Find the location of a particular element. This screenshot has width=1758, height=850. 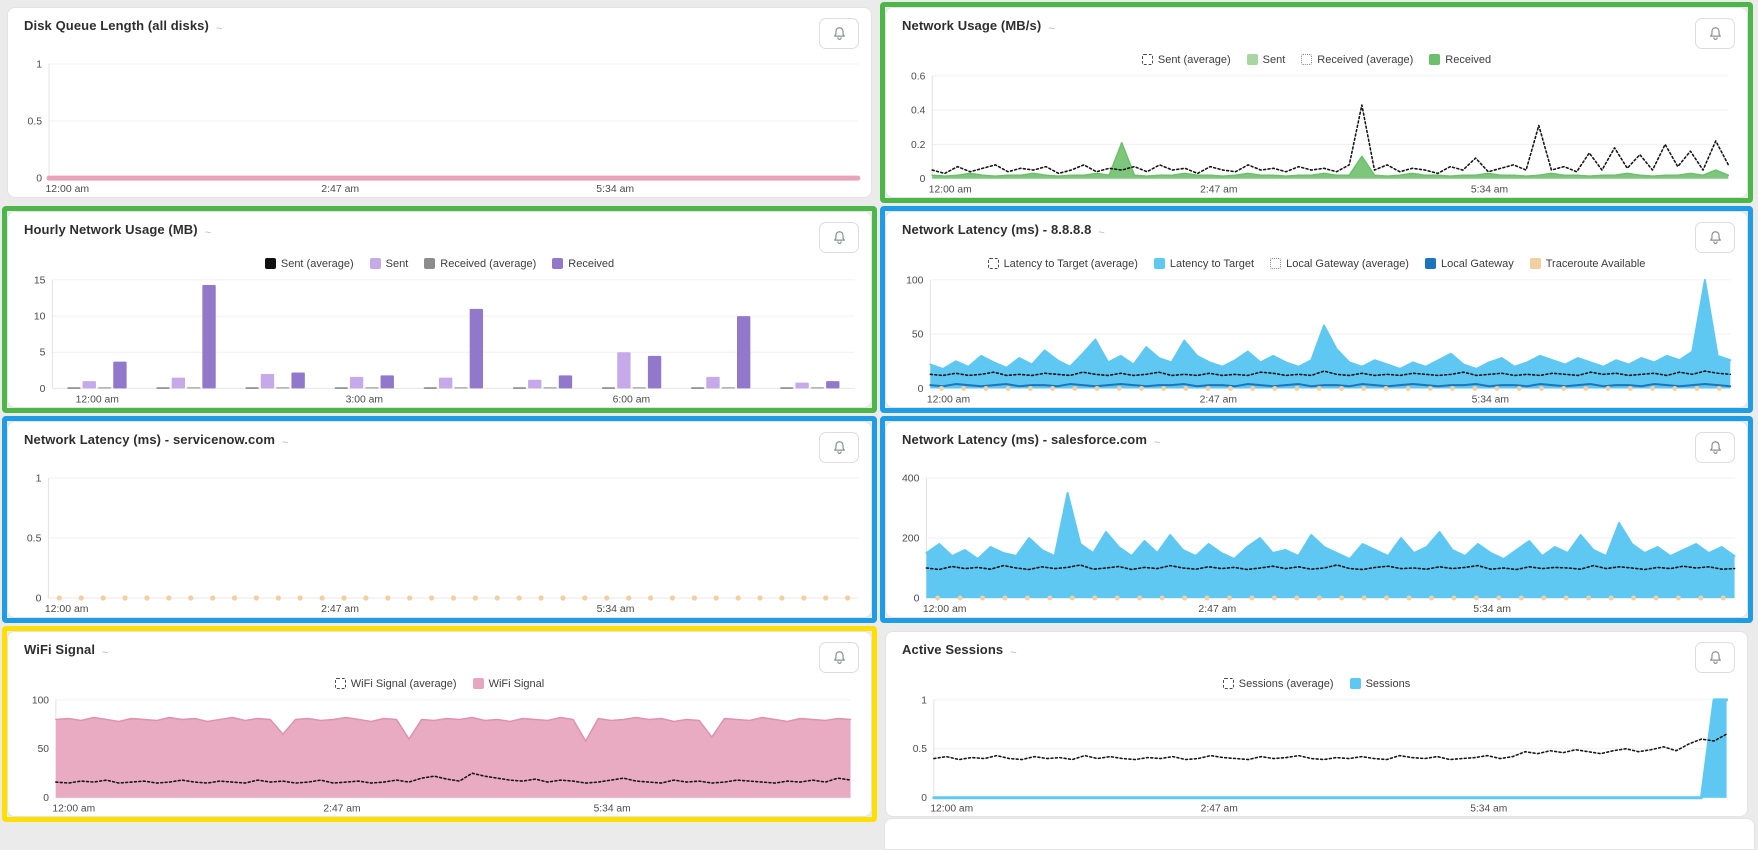

legend-item: Latency to Target is located at coordinates (1204, 263).